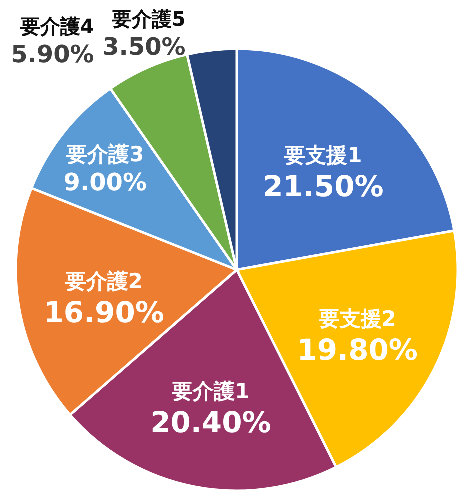  What do you see at coordinates (56, 26) in the screenshot?
I see `slice-label: 要介護4` at bounding box center [56, 26].